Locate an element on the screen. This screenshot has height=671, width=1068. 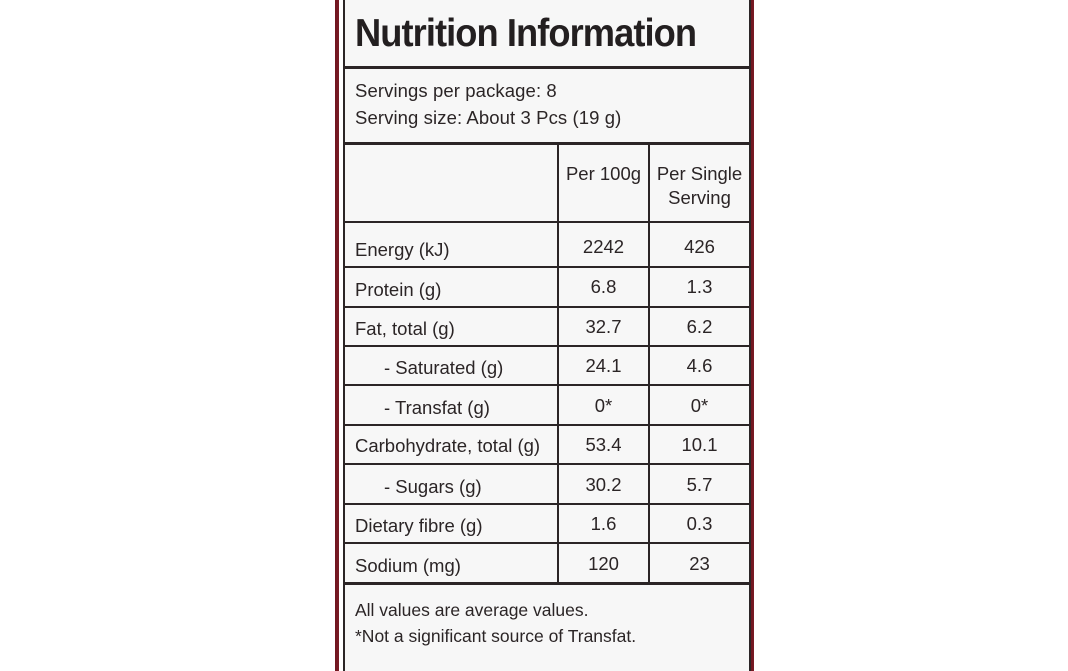
row-serving-transfat: 0* is located at coordinates (699, 405).